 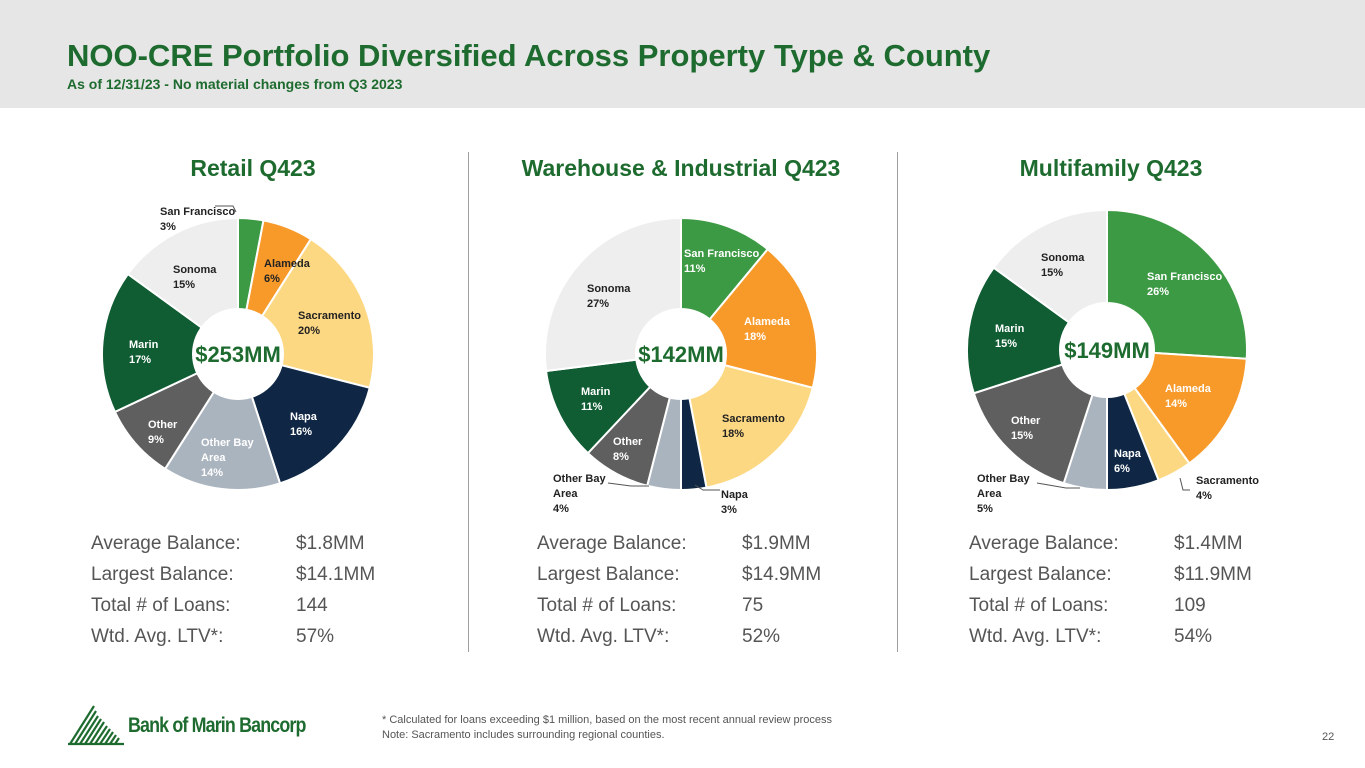 I want to click on data-label-sacramento: Sacramento 18%, so click(x=753, y=426).